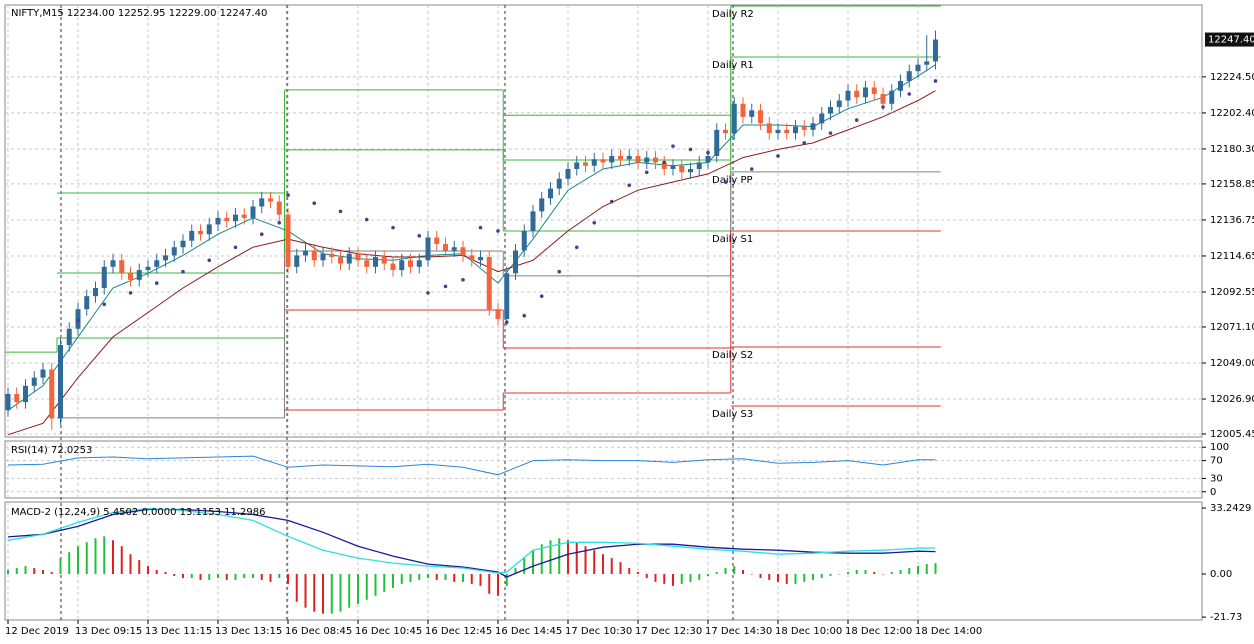  What do you see at coordinates (458, 631) in the screenshot?
I see `x-tick-label: 16 Dec 12:45` at bounding box center [458, 631].